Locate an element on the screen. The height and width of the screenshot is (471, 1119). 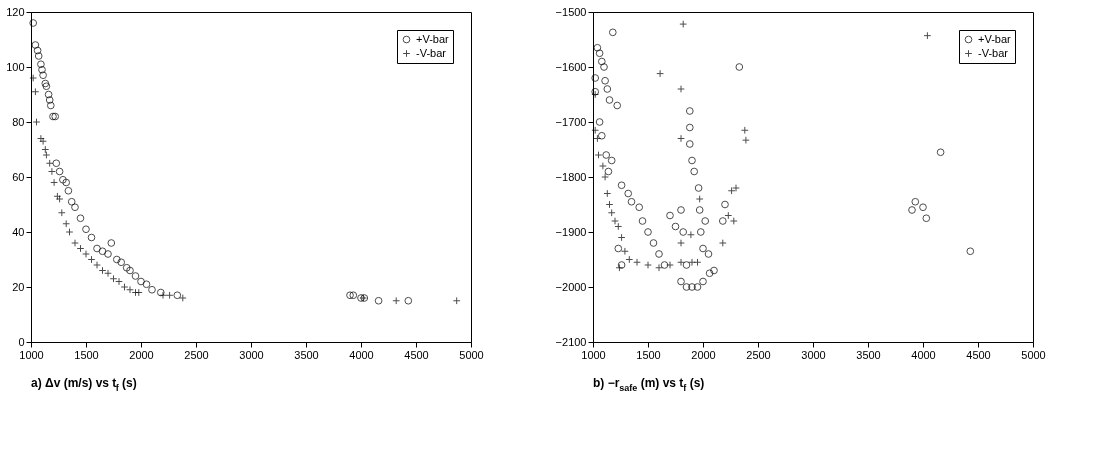
legend-label: -V-bar is located at coordinates (431, 52).